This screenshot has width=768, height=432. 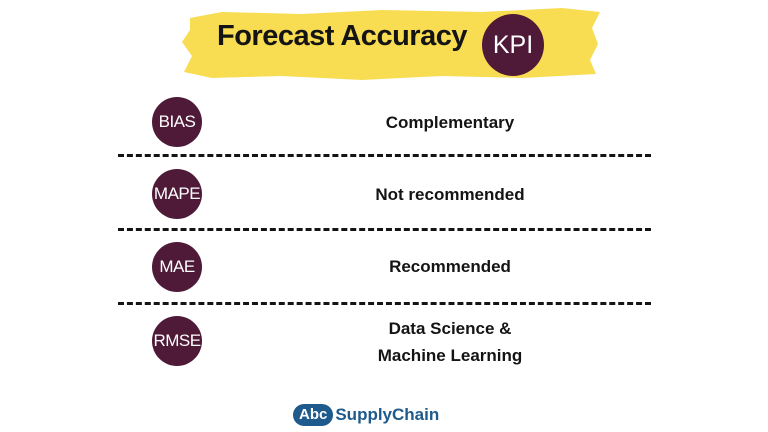 What do you see at coordinates (450, 328) in the screenshot?
I see `verdict-rmse-line1: Data Science &` at bounding box center [450, 328].